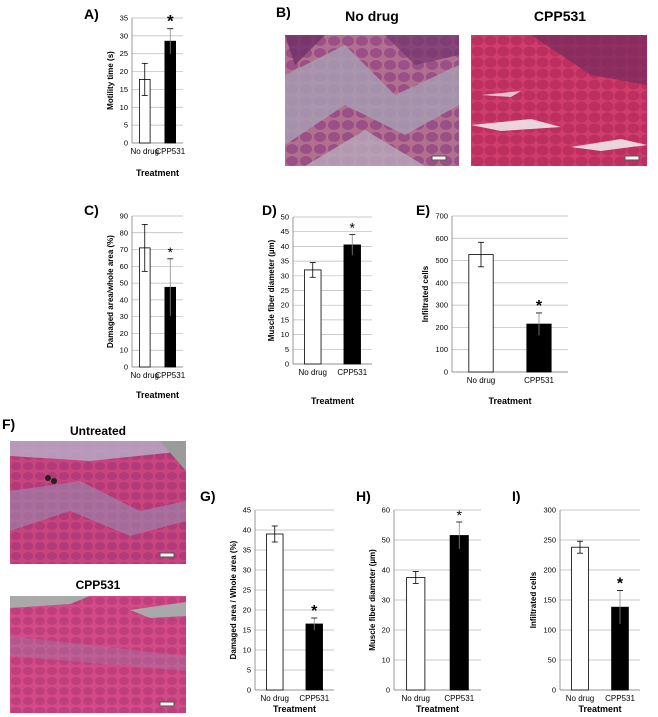 This screenshot has width=658, height=717. Describe the element at coordinates (481, 380) in the screenshot. I see `chart-e-category-label: No drug` at that location.